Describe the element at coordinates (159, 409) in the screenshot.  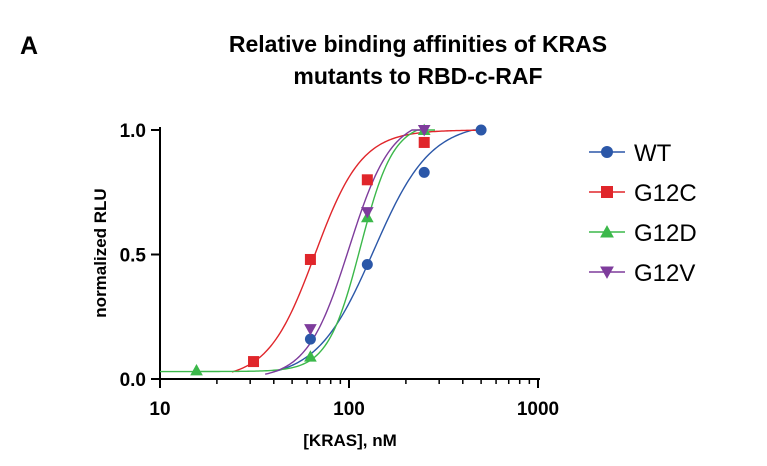
I see `x-tick-label: 10` at that location.